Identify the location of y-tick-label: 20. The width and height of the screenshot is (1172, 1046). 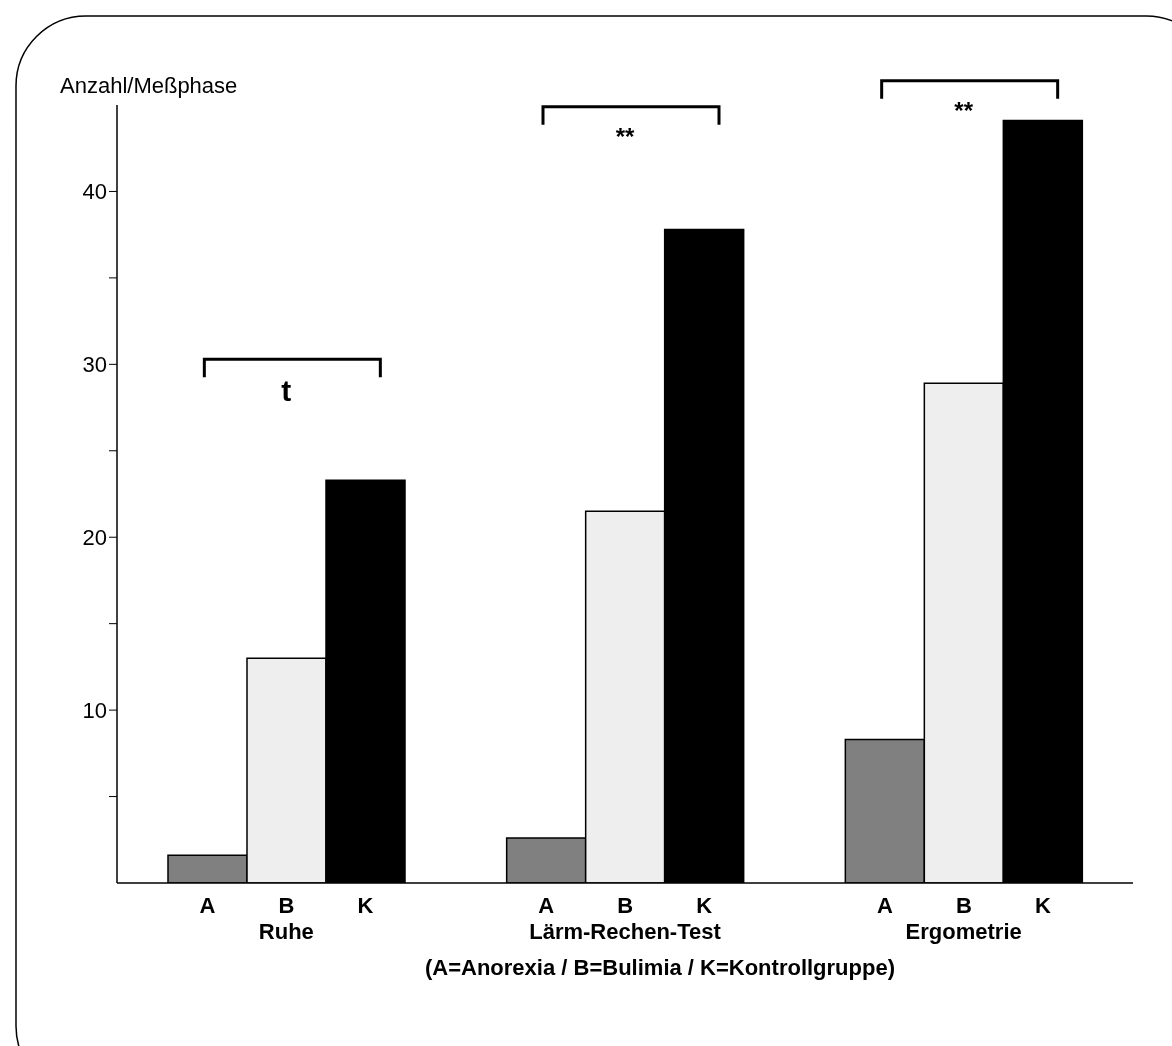
(94, 538).